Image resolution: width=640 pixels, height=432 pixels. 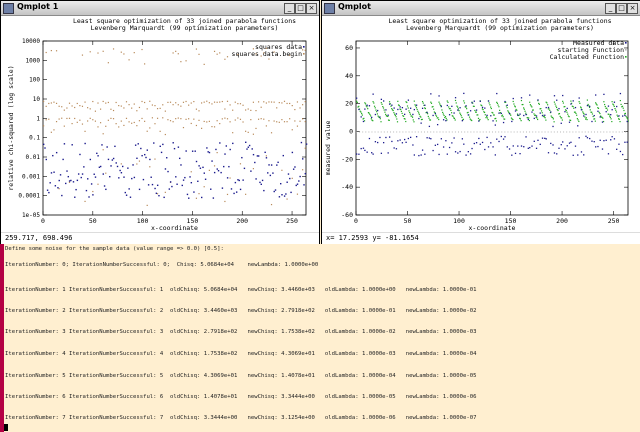 What do you see at coordinates (481, 8) in the screenshot?
I see `title-bar: Qmplot _ □ ×` at bounding box center [481, 8].